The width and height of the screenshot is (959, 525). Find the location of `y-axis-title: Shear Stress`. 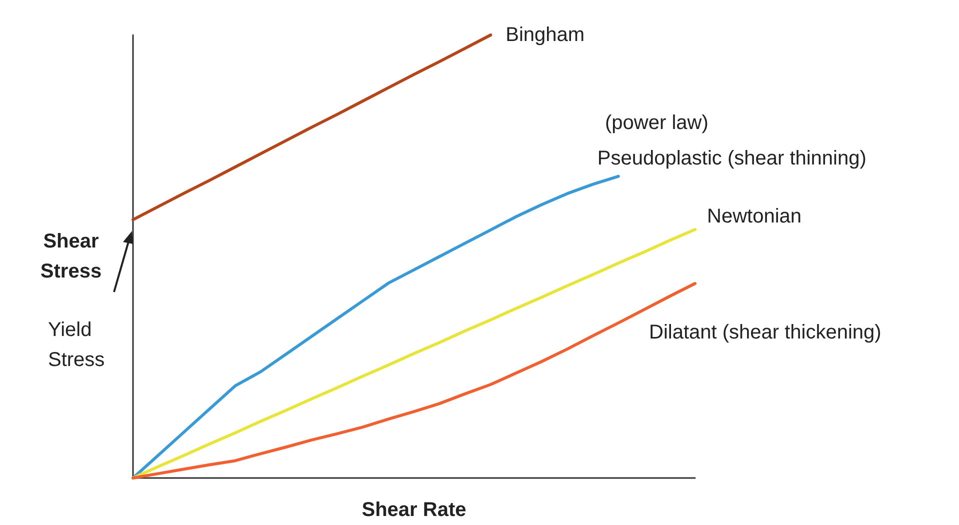

y-axis-title: Shear Stress is located at coordinates (71, 256).